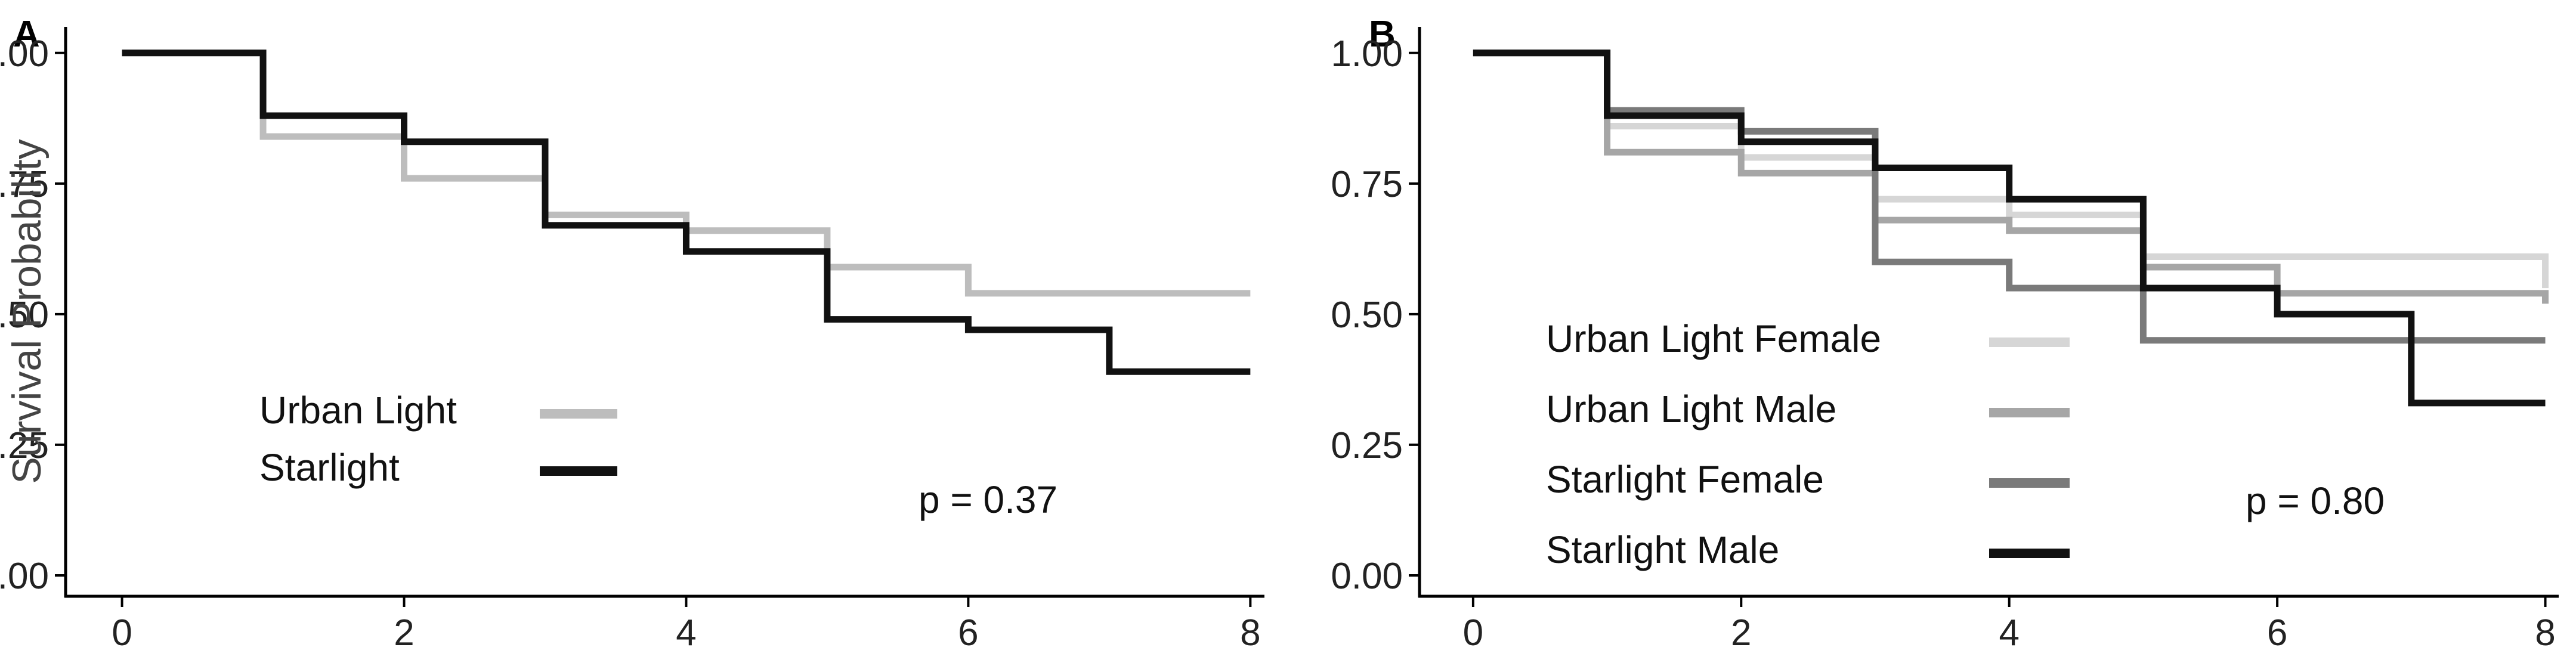 The height and width of the screenshot is (672, 2576). What do you see at coordinates (329, 467) in the screenshot?
I see `legend-label: Starlight` at bounding box center [329, 467].